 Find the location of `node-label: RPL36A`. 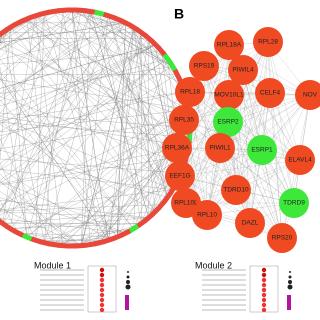

node-label: RPL36A is located at coordinates (177, 148).